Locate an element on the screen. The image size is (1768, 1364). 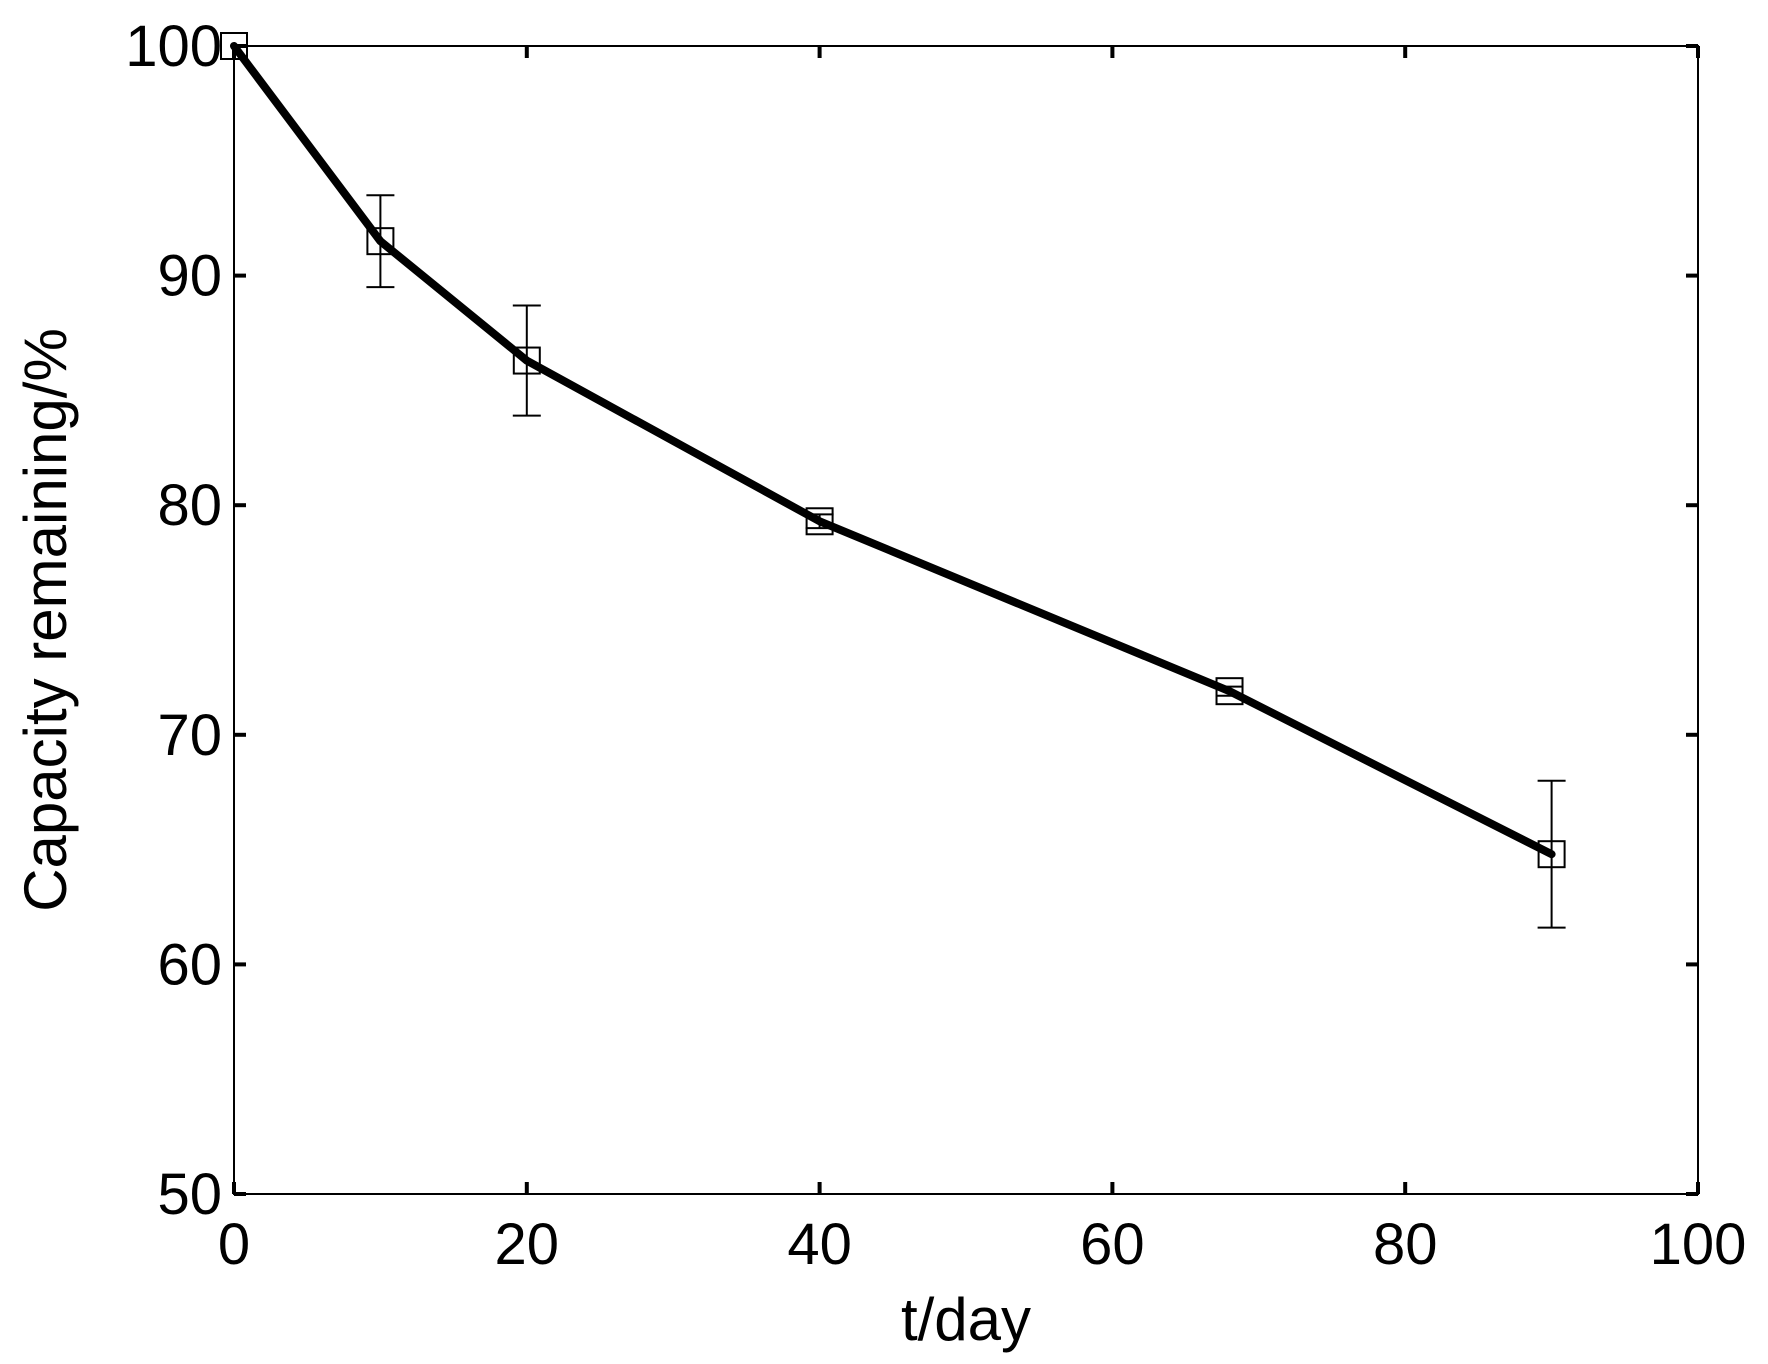
x-tick-label: 20 is located at coordinates (527, 1244).